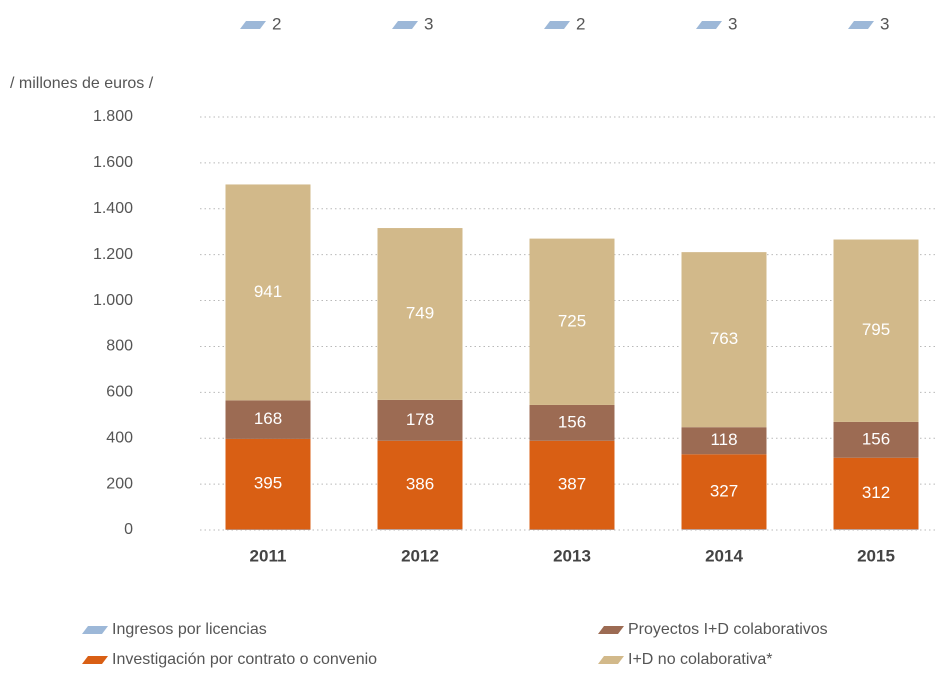 This screenshot has height=673, width=938. I want to click on value-label: 118, so click(723, 439).